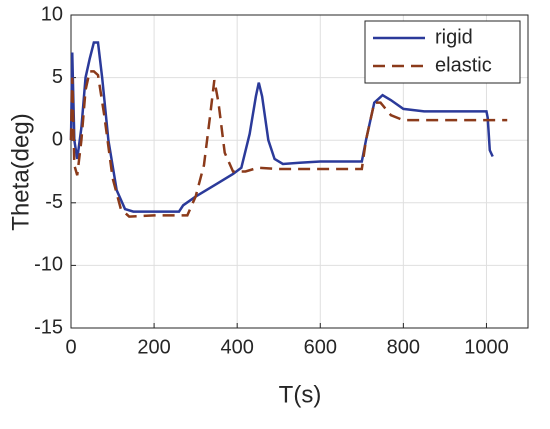  Describe the element at coordinates (48, 327) in the screenshot. I see `y-tick-label: -15` at that location.